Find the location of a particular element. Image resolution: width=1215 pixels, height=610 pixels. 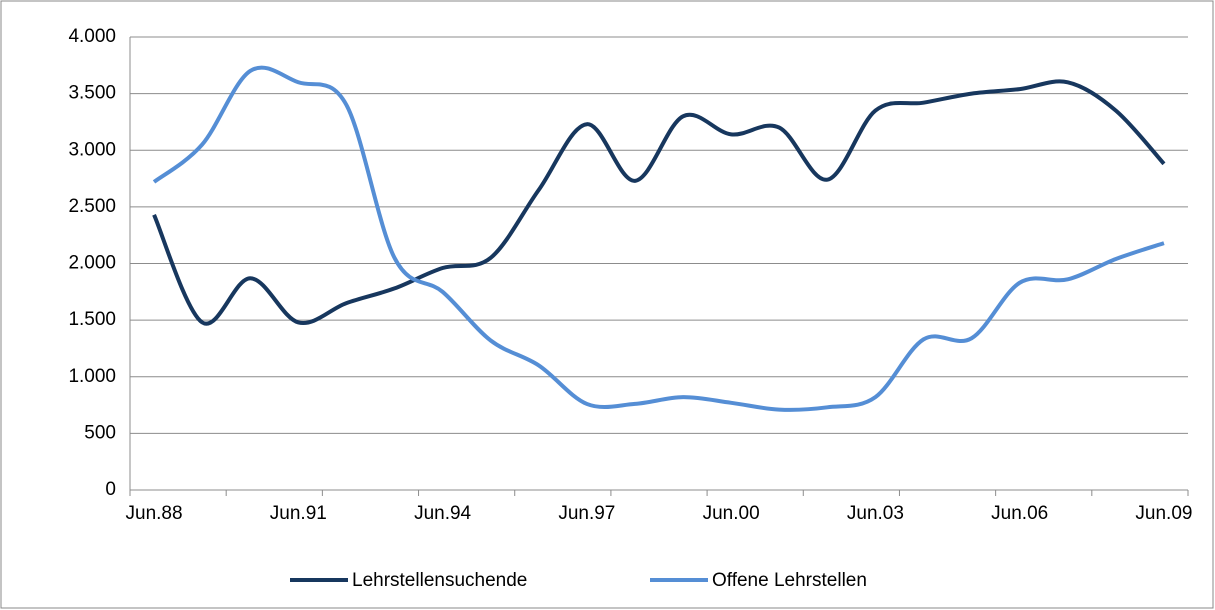

x-tick-label: Jun.91 is located at coordinates (298, 513).